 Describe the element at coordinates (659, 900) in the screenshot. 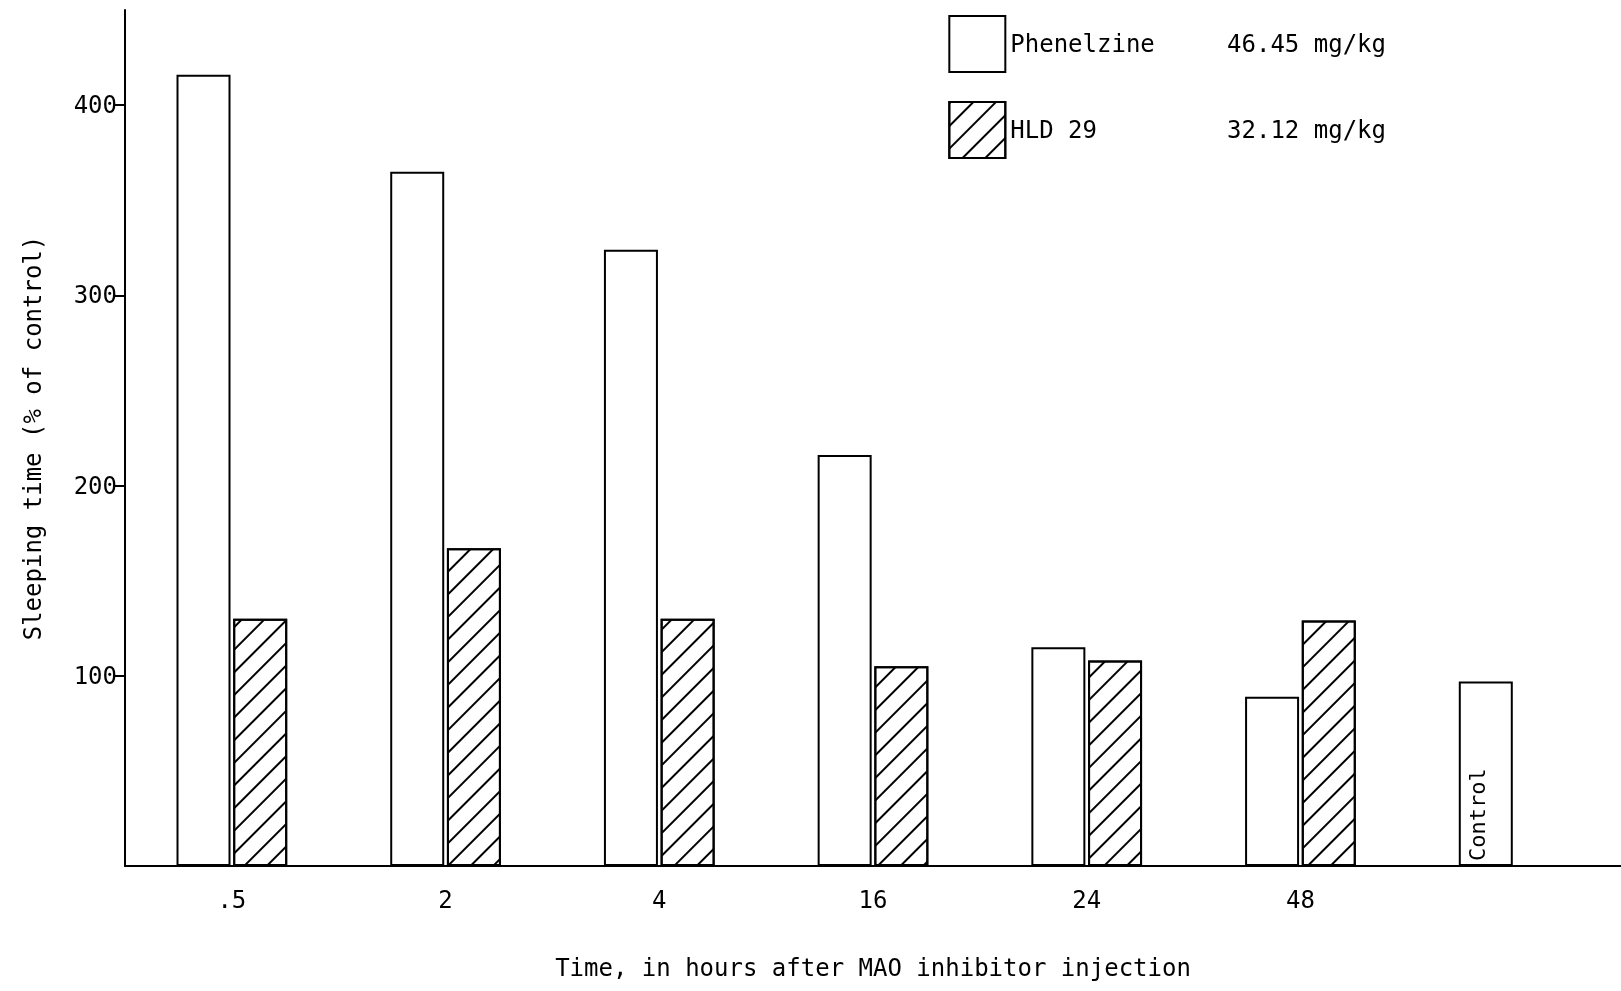

I see `x-tick-label: 4` at that location.